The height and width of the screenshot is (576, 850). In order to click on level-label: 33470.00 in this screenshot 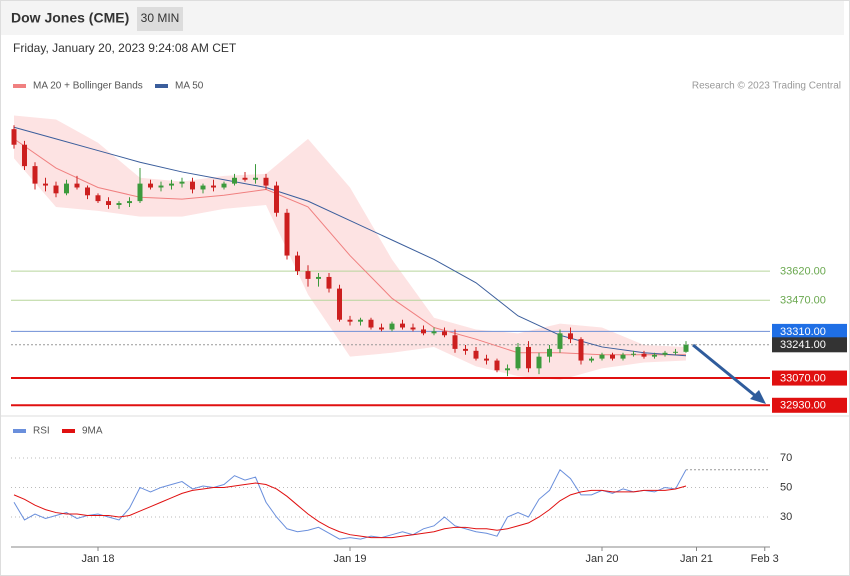, I will do `click(803, 301)`.